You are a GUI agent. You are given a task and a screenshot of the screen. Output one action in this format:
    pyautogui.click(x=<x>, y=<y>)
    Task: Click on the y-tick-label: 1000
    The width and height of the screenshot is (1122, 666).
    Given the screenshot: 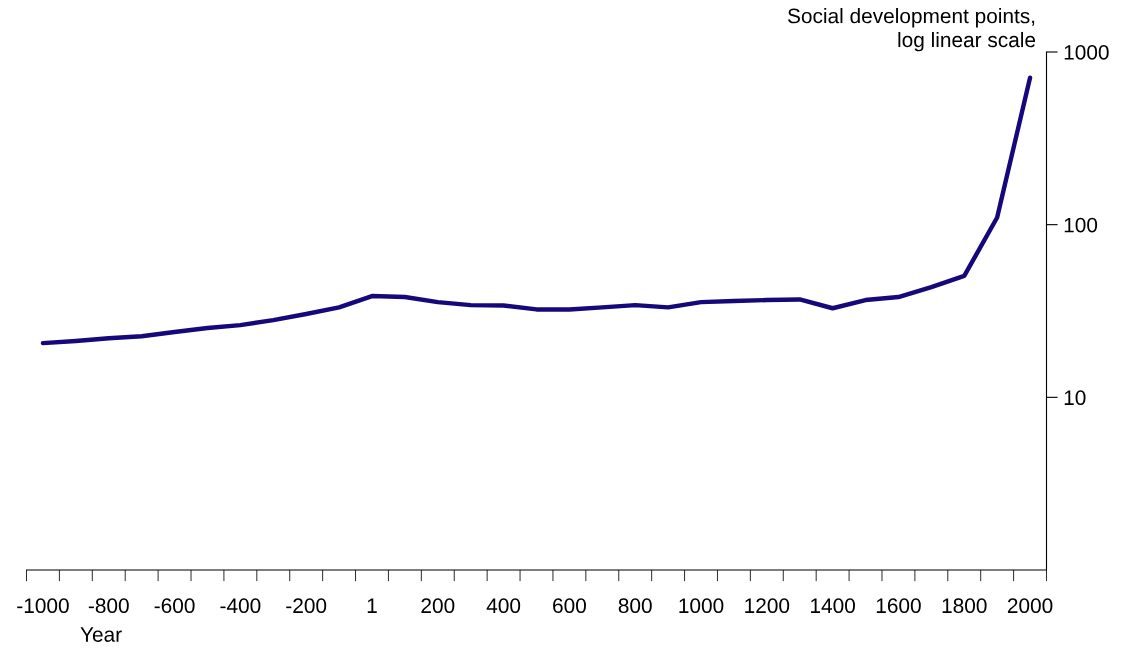 What is the action you would take?
    pyautogui.click(x=1086, y=52)
    